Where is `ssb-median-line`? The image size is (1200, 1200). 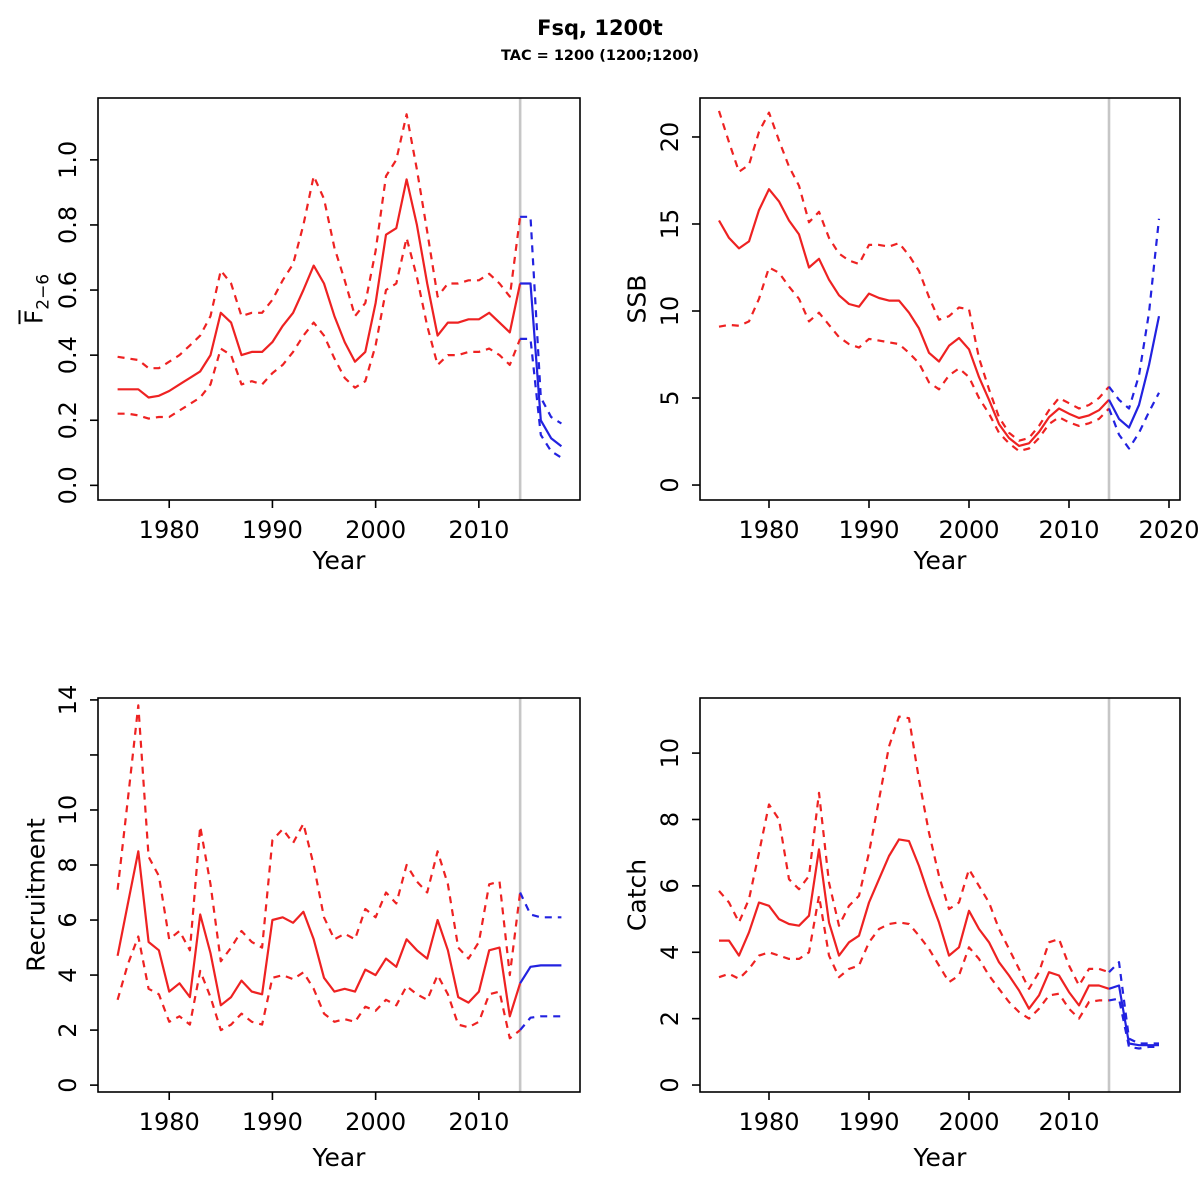
ssb-median-line is located at coordinates (914, 317).